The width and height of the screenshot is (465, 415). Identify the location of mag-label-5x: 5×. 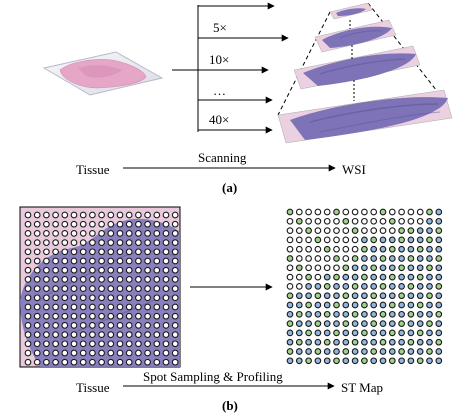
(220, 27).